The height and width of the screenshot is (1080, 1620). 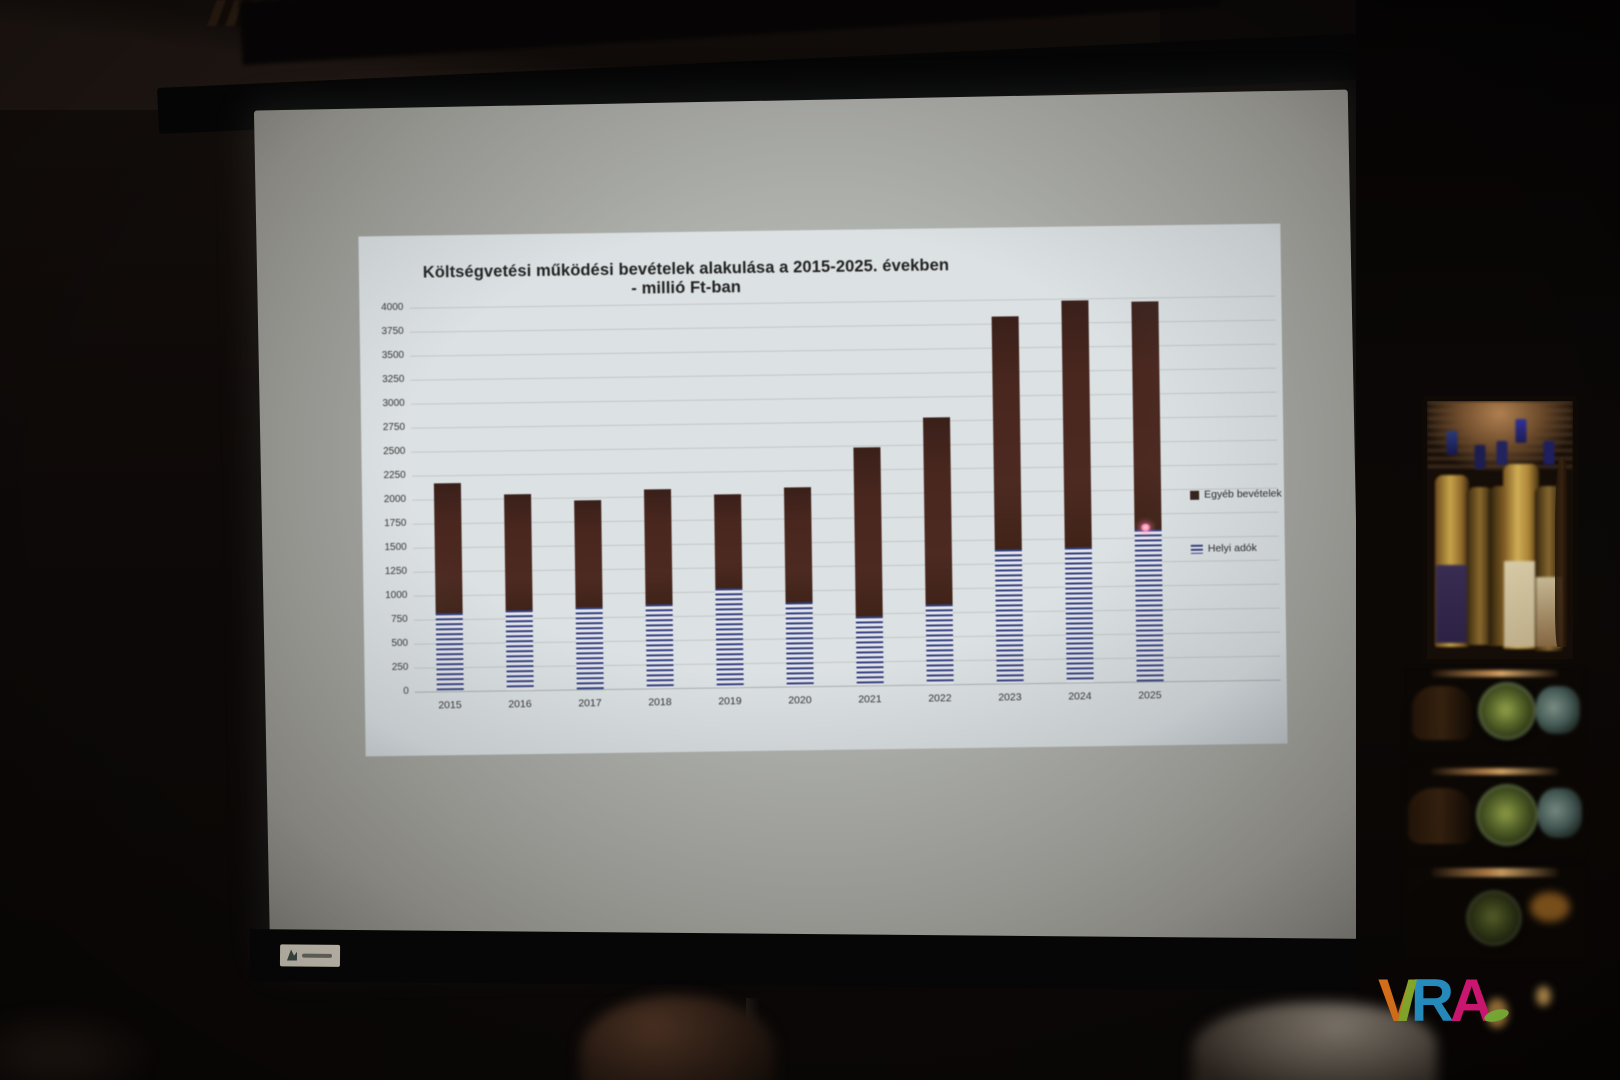 I want to click on y-tick-label: 1250, so click(x=396, y=571).